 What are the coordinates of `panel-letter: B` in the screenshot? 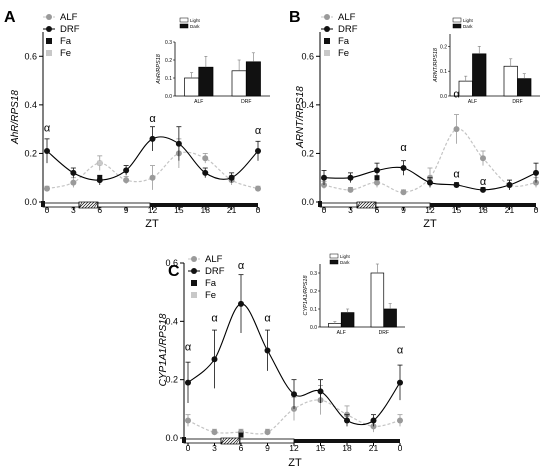 It's located at (295, 17).